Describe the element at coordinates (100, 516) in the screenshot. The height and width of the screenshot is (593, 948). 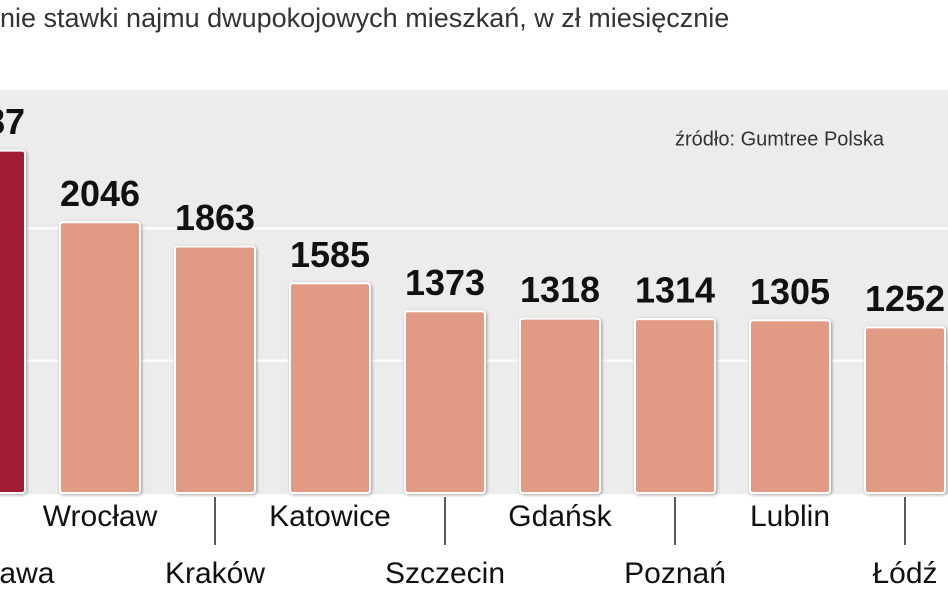
I see `category-label: Wrocław` at that location.